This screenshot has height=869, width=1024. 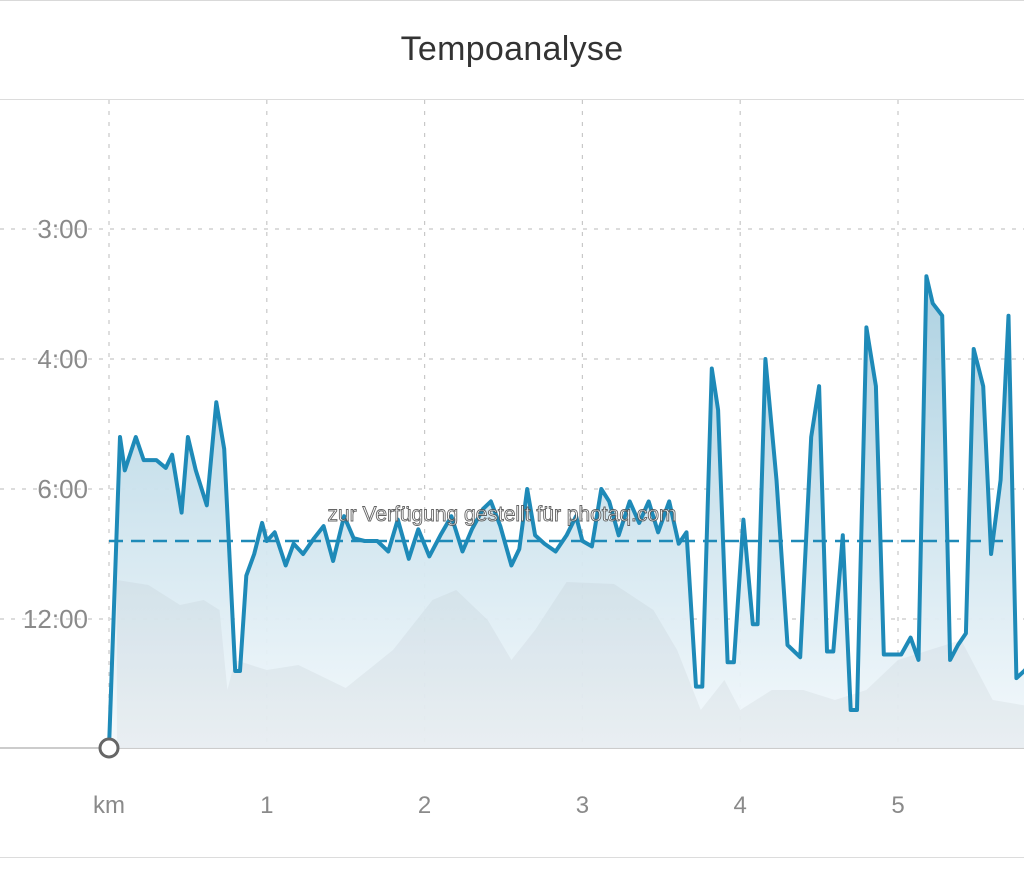 I want to click on chart-markers, so click(x=109, y=748).